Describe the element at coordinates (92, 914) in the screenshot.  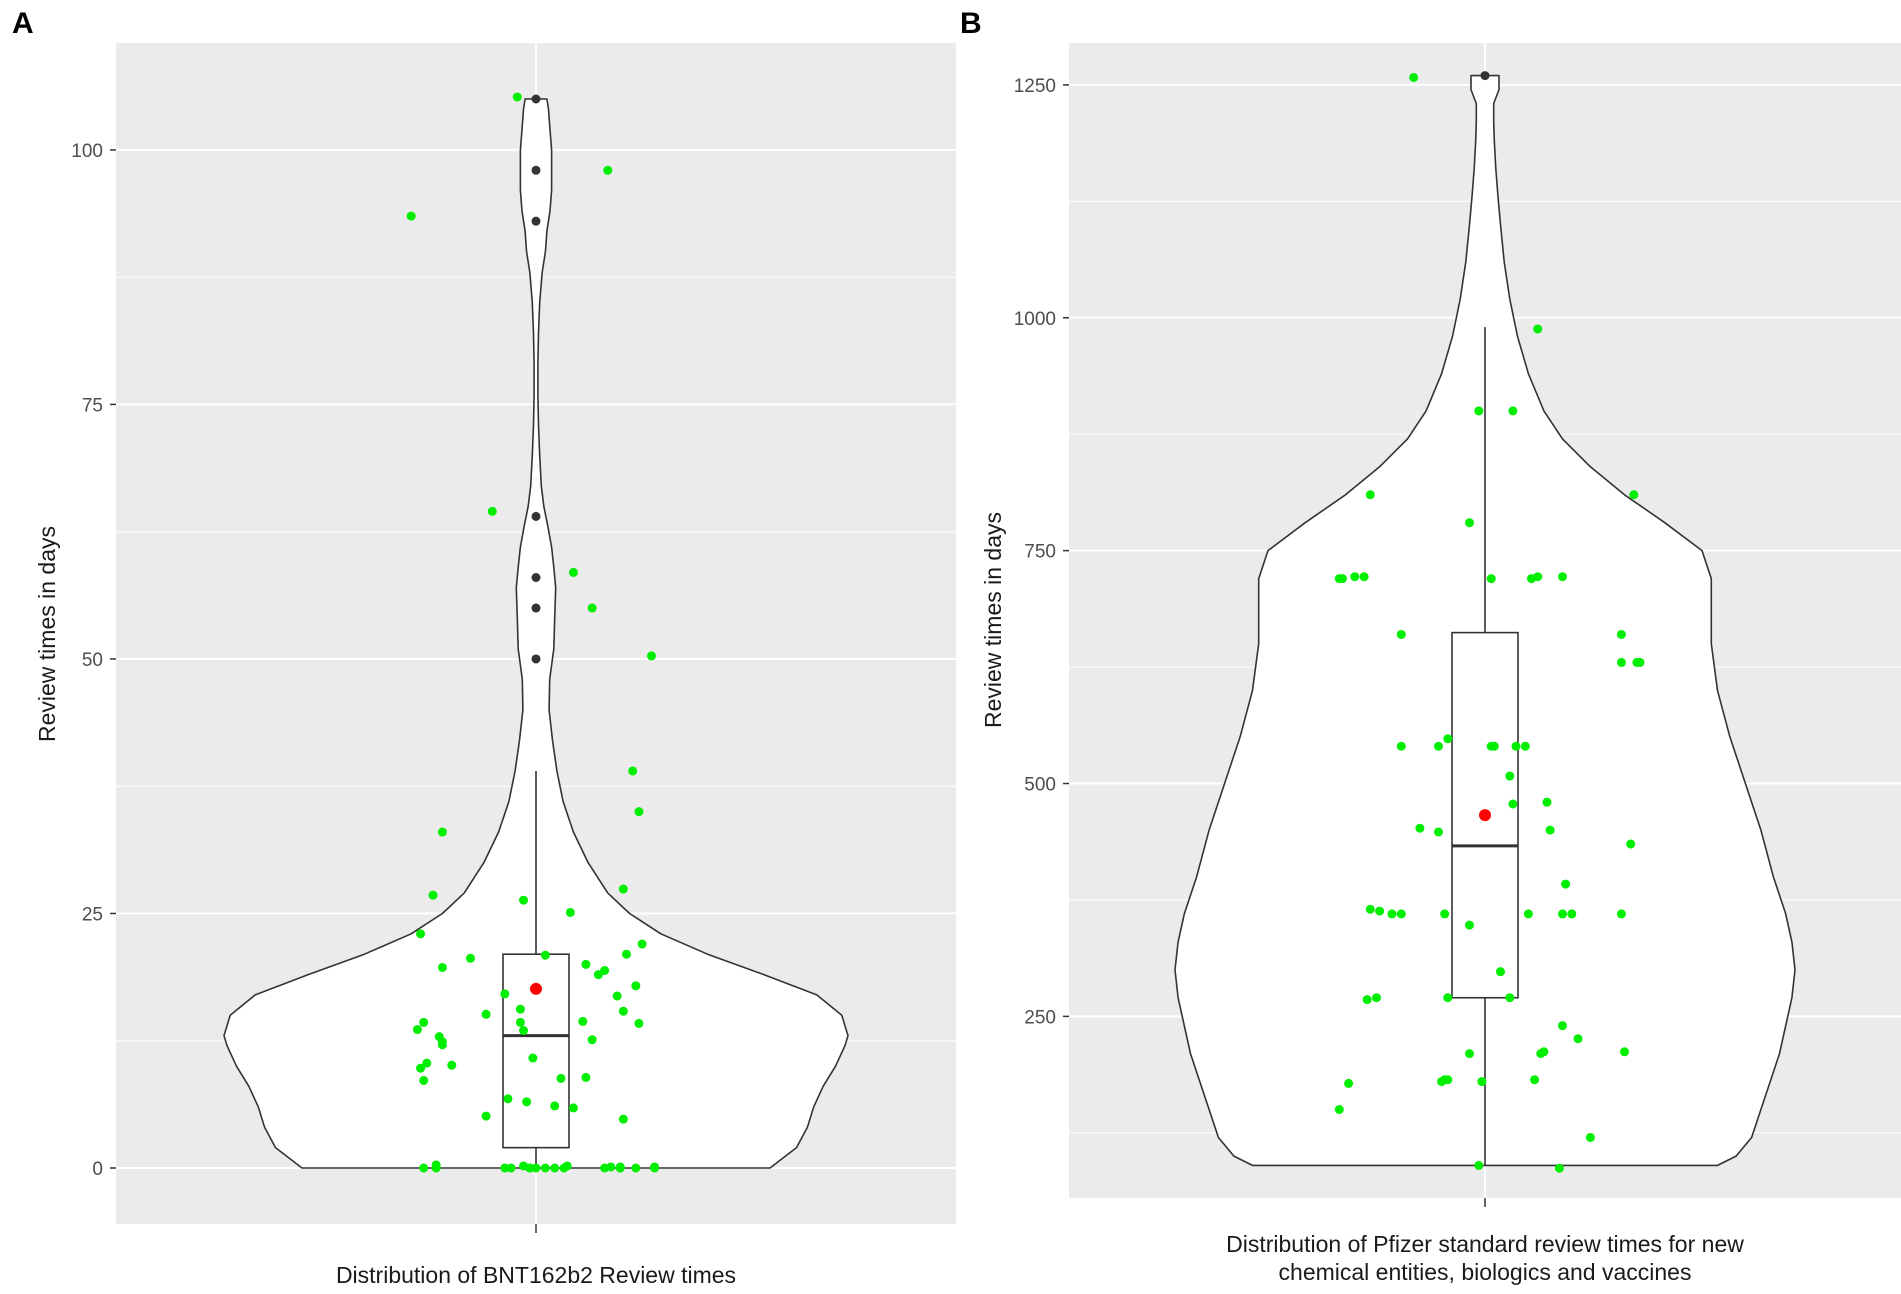
I see `y-tick-label: 25` at that location.